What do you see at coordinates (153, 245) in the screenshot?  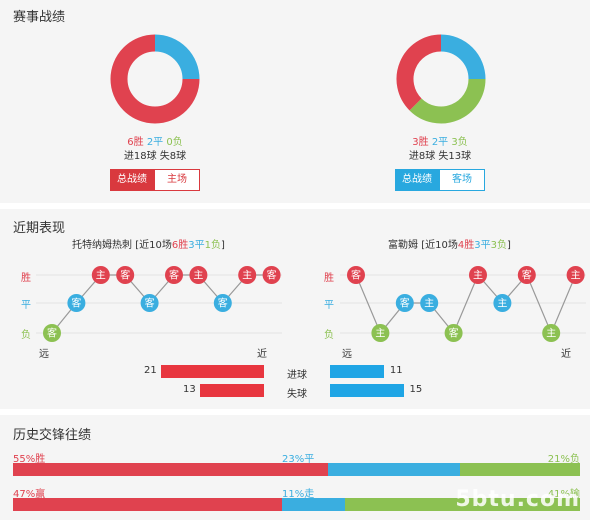 I see `home-recent-prefix: [近10场` at bounding box center [153, 245].